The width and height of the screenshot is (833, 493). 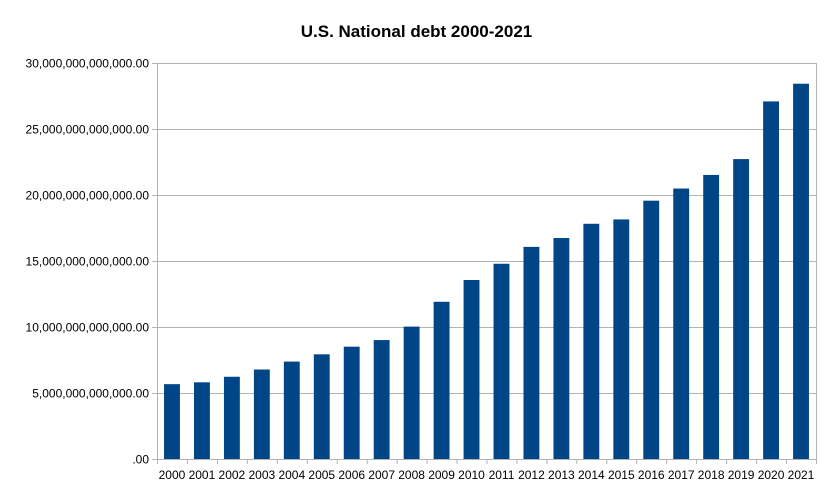 What do you see at coordinates (261, 414) in the screenshot?
I see `bar-2003` at bounding box center [261, 414].